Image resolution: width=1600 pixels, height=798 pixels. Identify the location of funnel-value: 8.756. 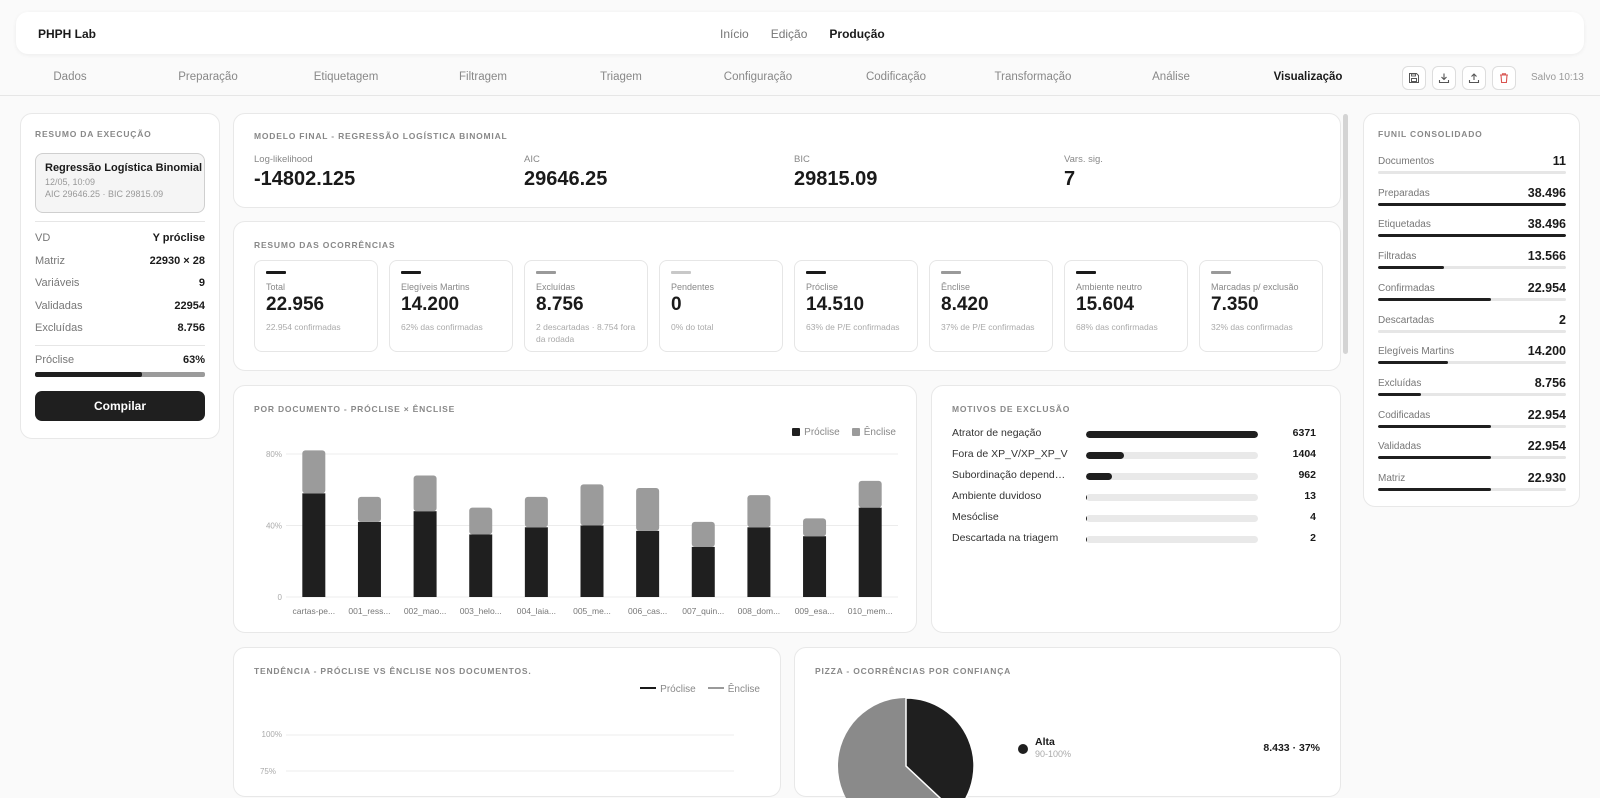
(1550, 383).